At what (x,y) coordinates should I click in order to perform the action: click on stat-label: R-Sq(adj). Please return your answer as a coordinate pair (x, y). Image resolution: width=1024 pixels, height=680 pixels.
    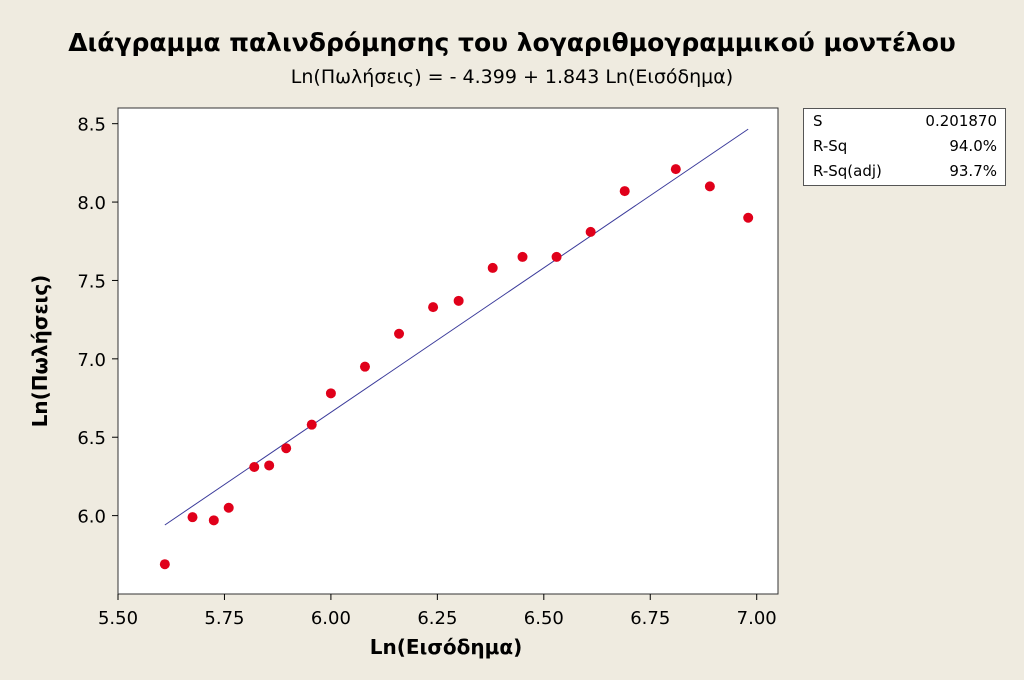
    Looking at the image, I should click on (847, 171).